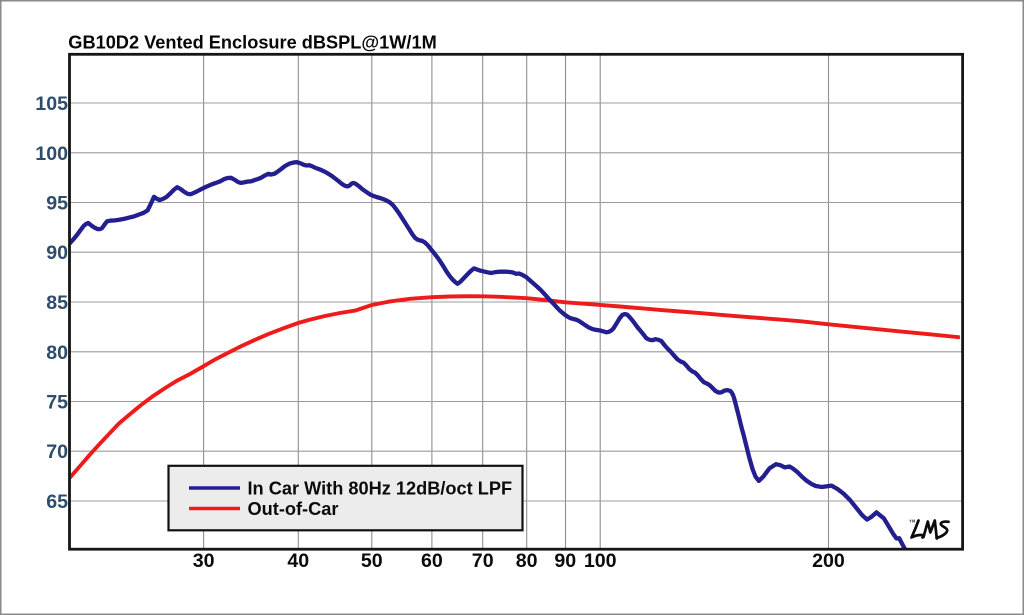 The height and width of the screenshot is (615, 1024). I want to click on svg-text:GB10D2 Vented Enclosure dBSPL@: GB10D2 Vented Enclosure dBSPL@1W/1M, so click(252, 42).